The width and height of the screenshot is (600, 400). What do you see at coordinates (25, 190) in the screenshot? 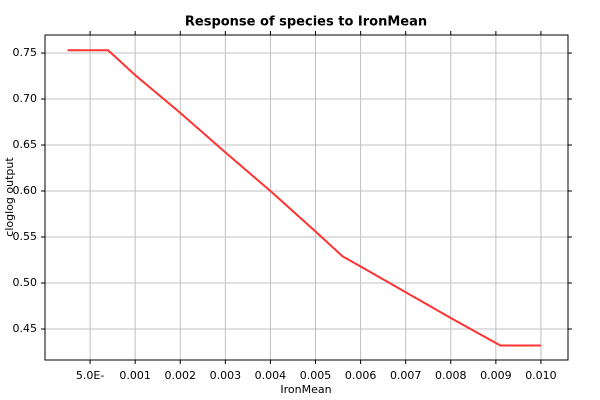
I see `y-tick-label: 0.60` at bounding box center [25, 190].